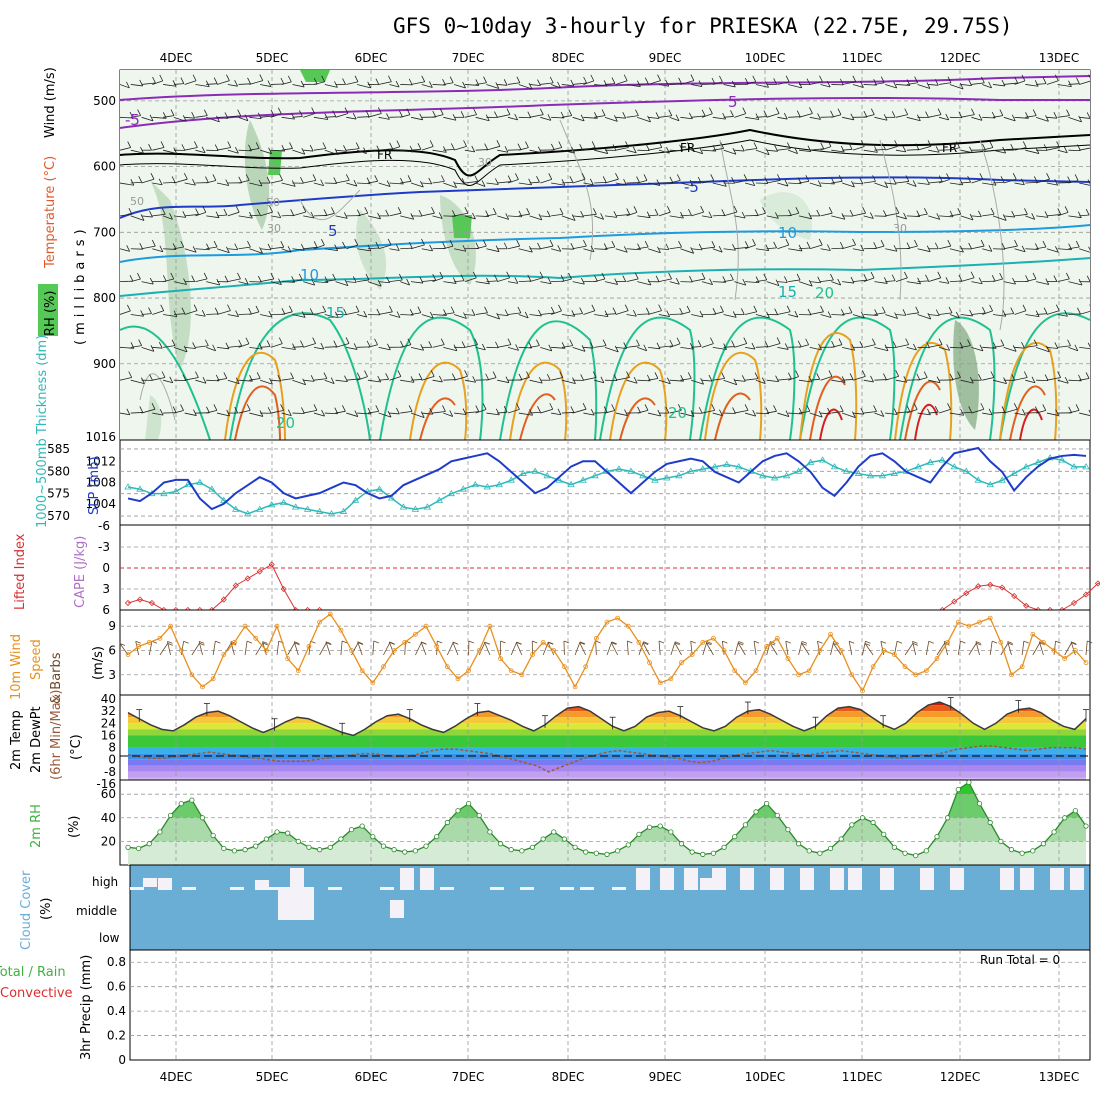  Describe the element at coordinates (56, 735) in the screenshot. I see `temp2m-label-3: (6hr Min/Max)` at that location.